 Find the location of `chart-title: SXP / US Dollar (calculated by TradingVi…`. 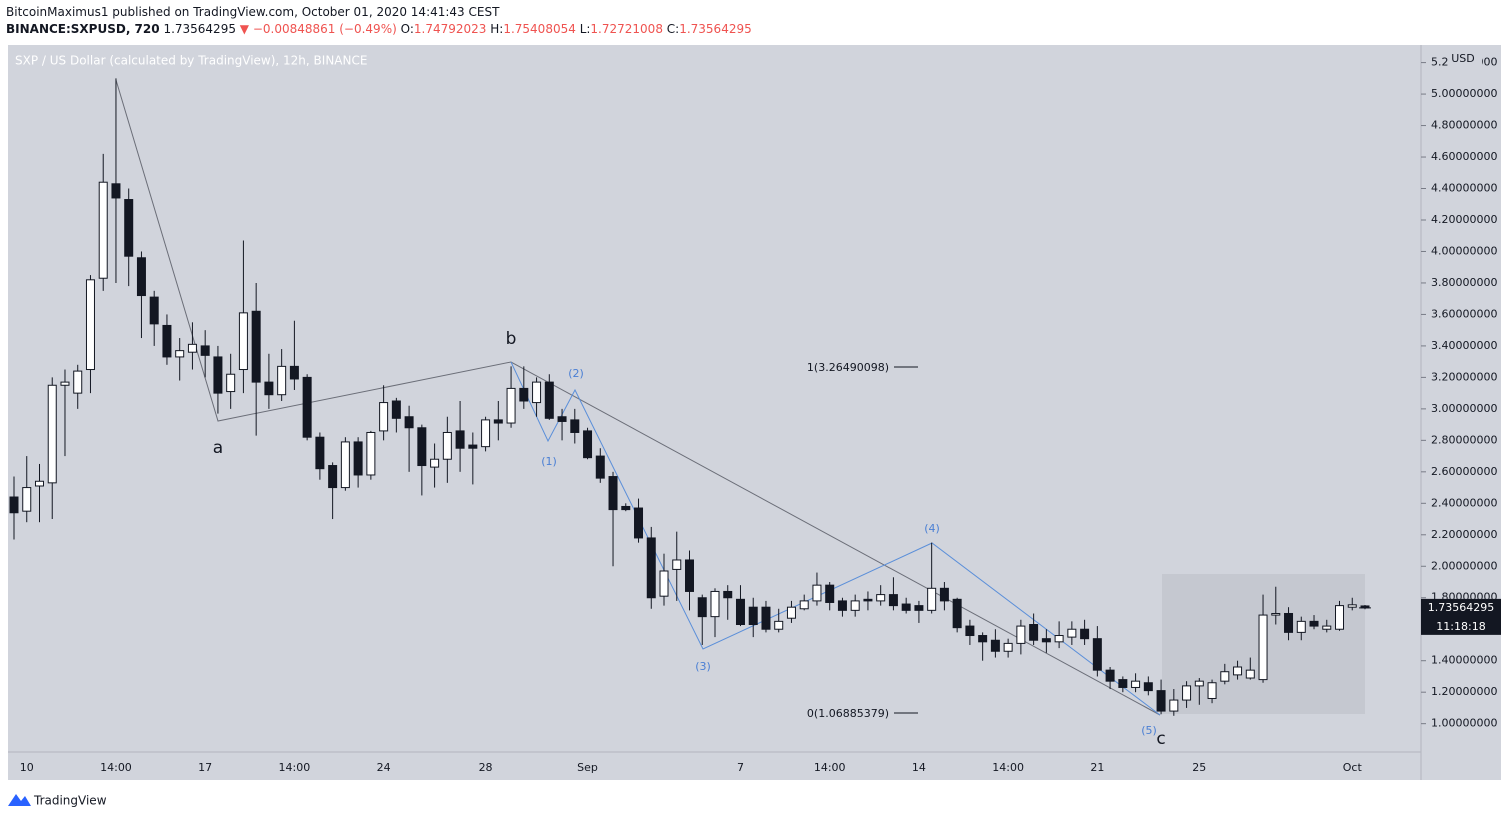

chart-title: SXP / US Dollar (calculated by TradingVi… is located at coordinates (191, 61).